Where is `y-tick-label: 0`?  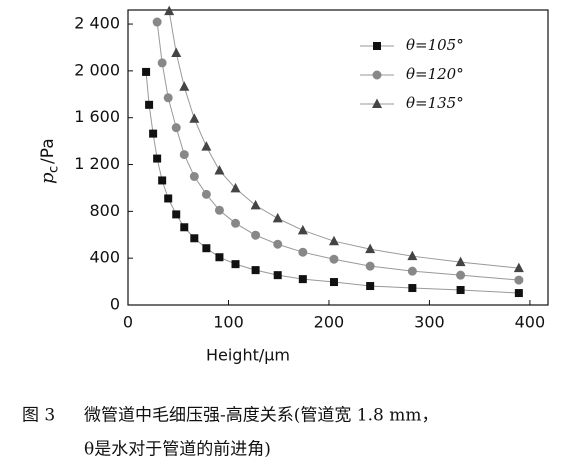 y-tick-label: 0 is located at coordinates (115, 304).